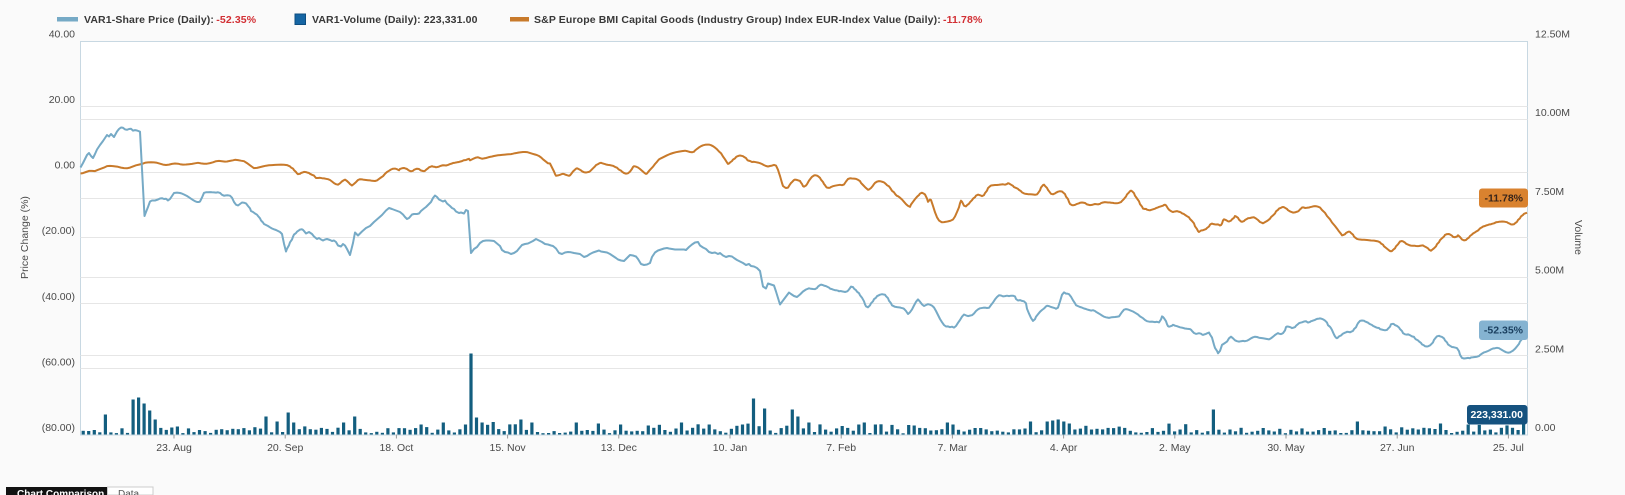  Describe the element at coordinates (129, 492) in the screenshot. I see `svg-text: Data` at that location.